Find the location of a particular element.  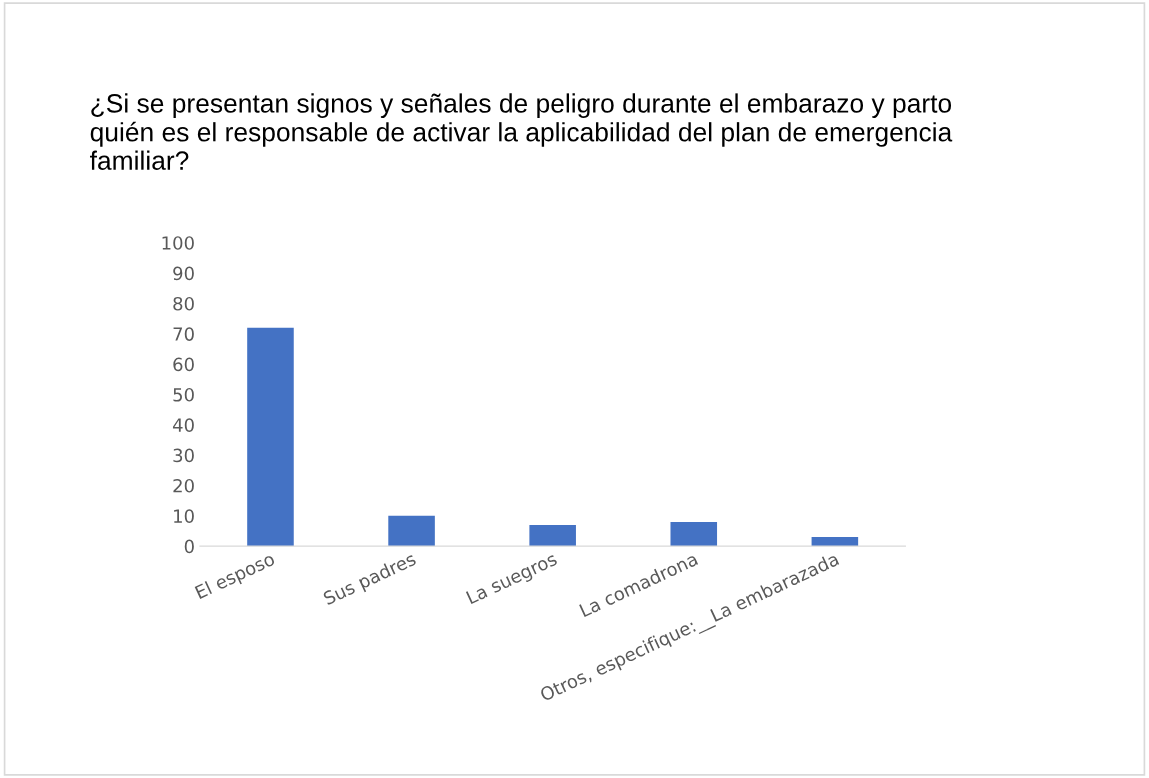

y-tick-label: 90 is located at coordinates (183, 273).